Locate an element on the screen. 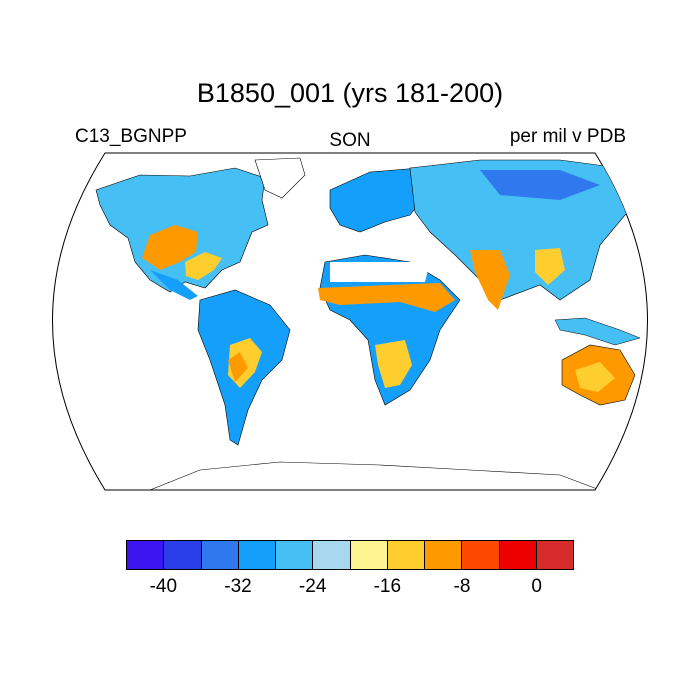  southern-africa-warm is located at coordinates (393, 364).